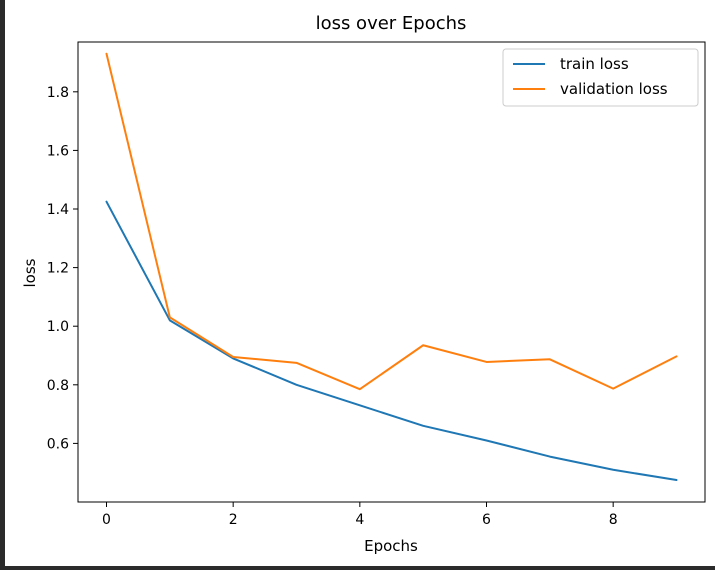 This screenshot has height=570, width=715. What do you see at coordinates (391, 546) in the screenshot?
I see `x-axis-label: Epochs` at bounding box center [391, 546].